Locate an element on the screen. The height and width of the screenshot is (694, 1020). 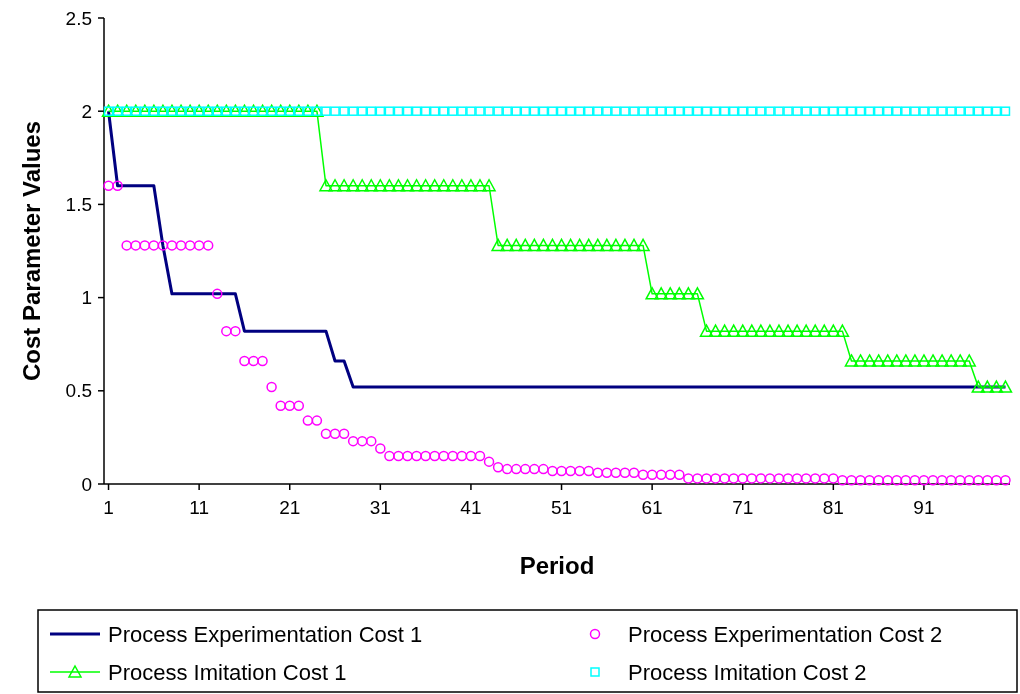
legend-label: Process Experimentation Cost 1 is located at coordinates (265, 634).